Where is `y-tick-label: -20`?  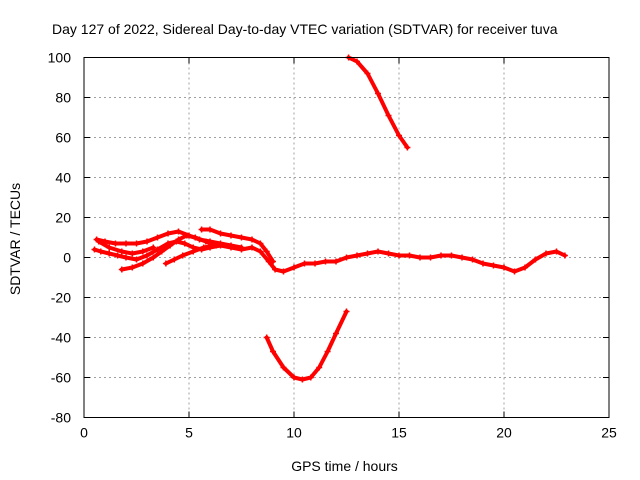 y-tick-label: -20 is located at coordinates (61, 298).